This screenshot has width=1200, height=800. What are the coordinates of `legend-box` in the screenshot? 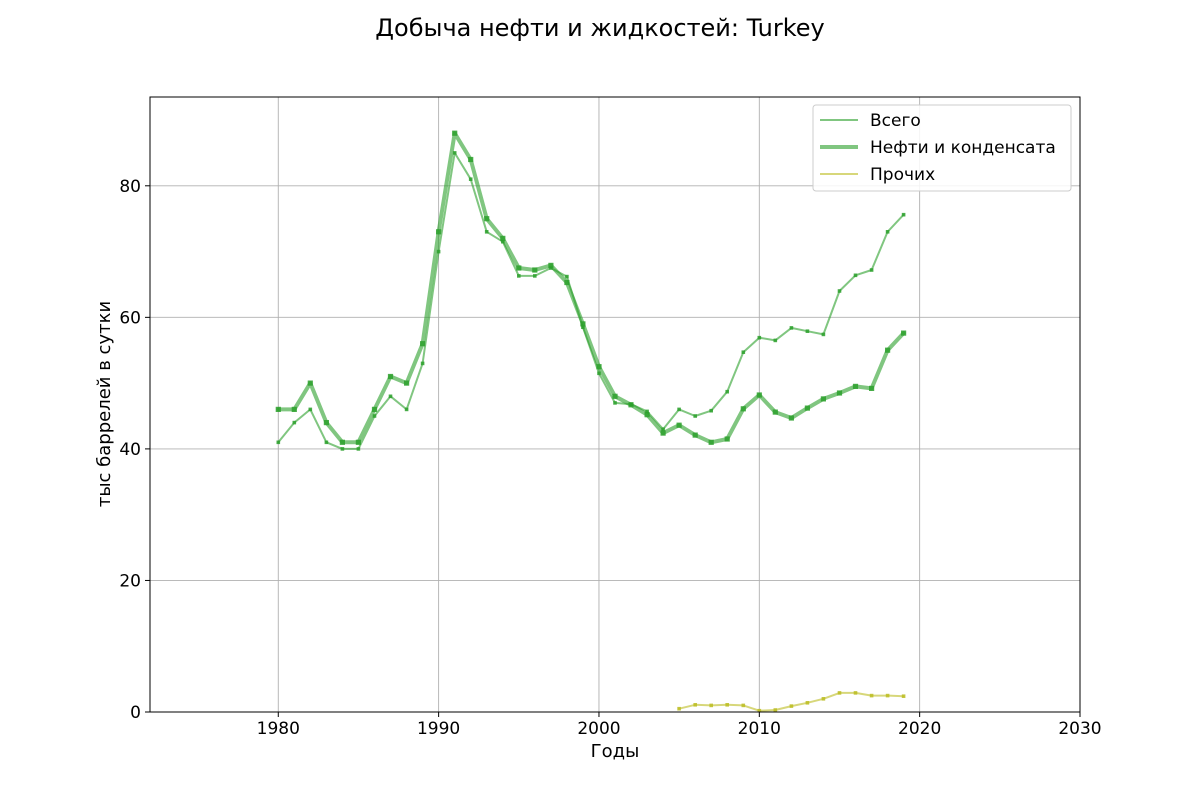 It's located at (942, 148).